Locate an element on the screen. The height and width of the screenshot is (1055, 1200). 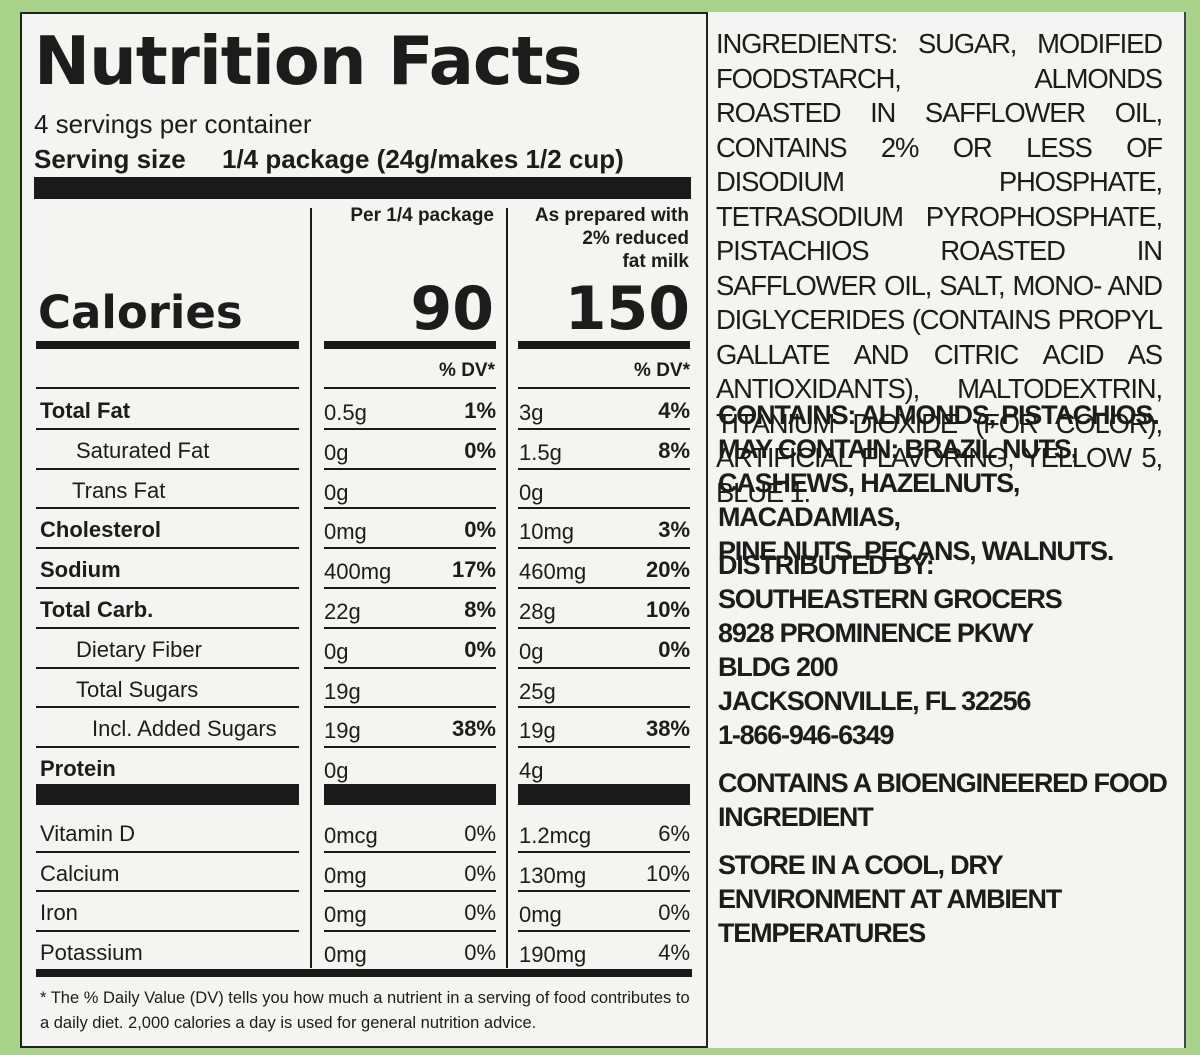
col2-header-line2: 2% reduced is located at coordinates (635, 238).